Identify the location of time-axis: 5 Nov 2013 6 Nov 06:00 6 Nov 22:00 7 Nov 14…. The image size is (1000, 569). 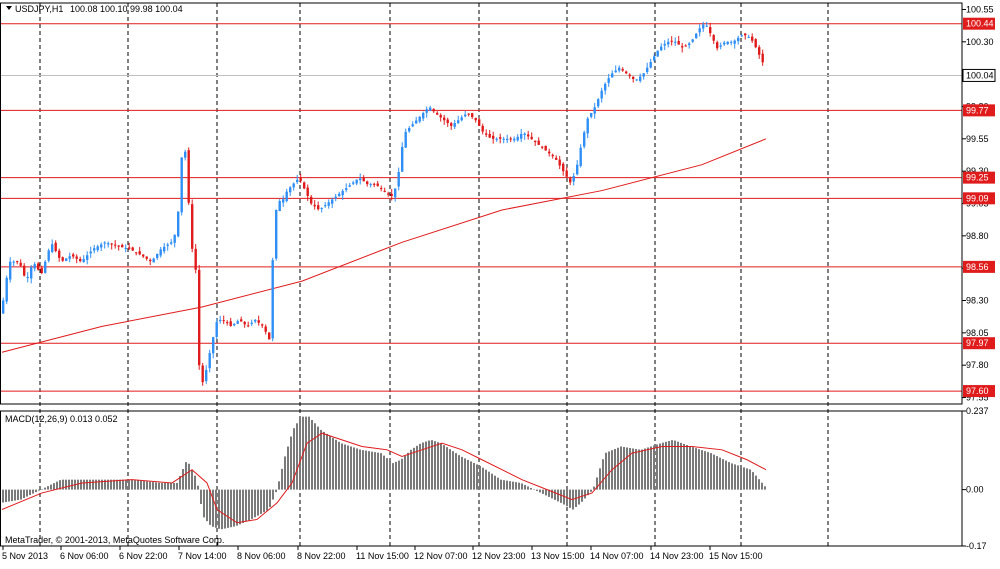
(382, 553).